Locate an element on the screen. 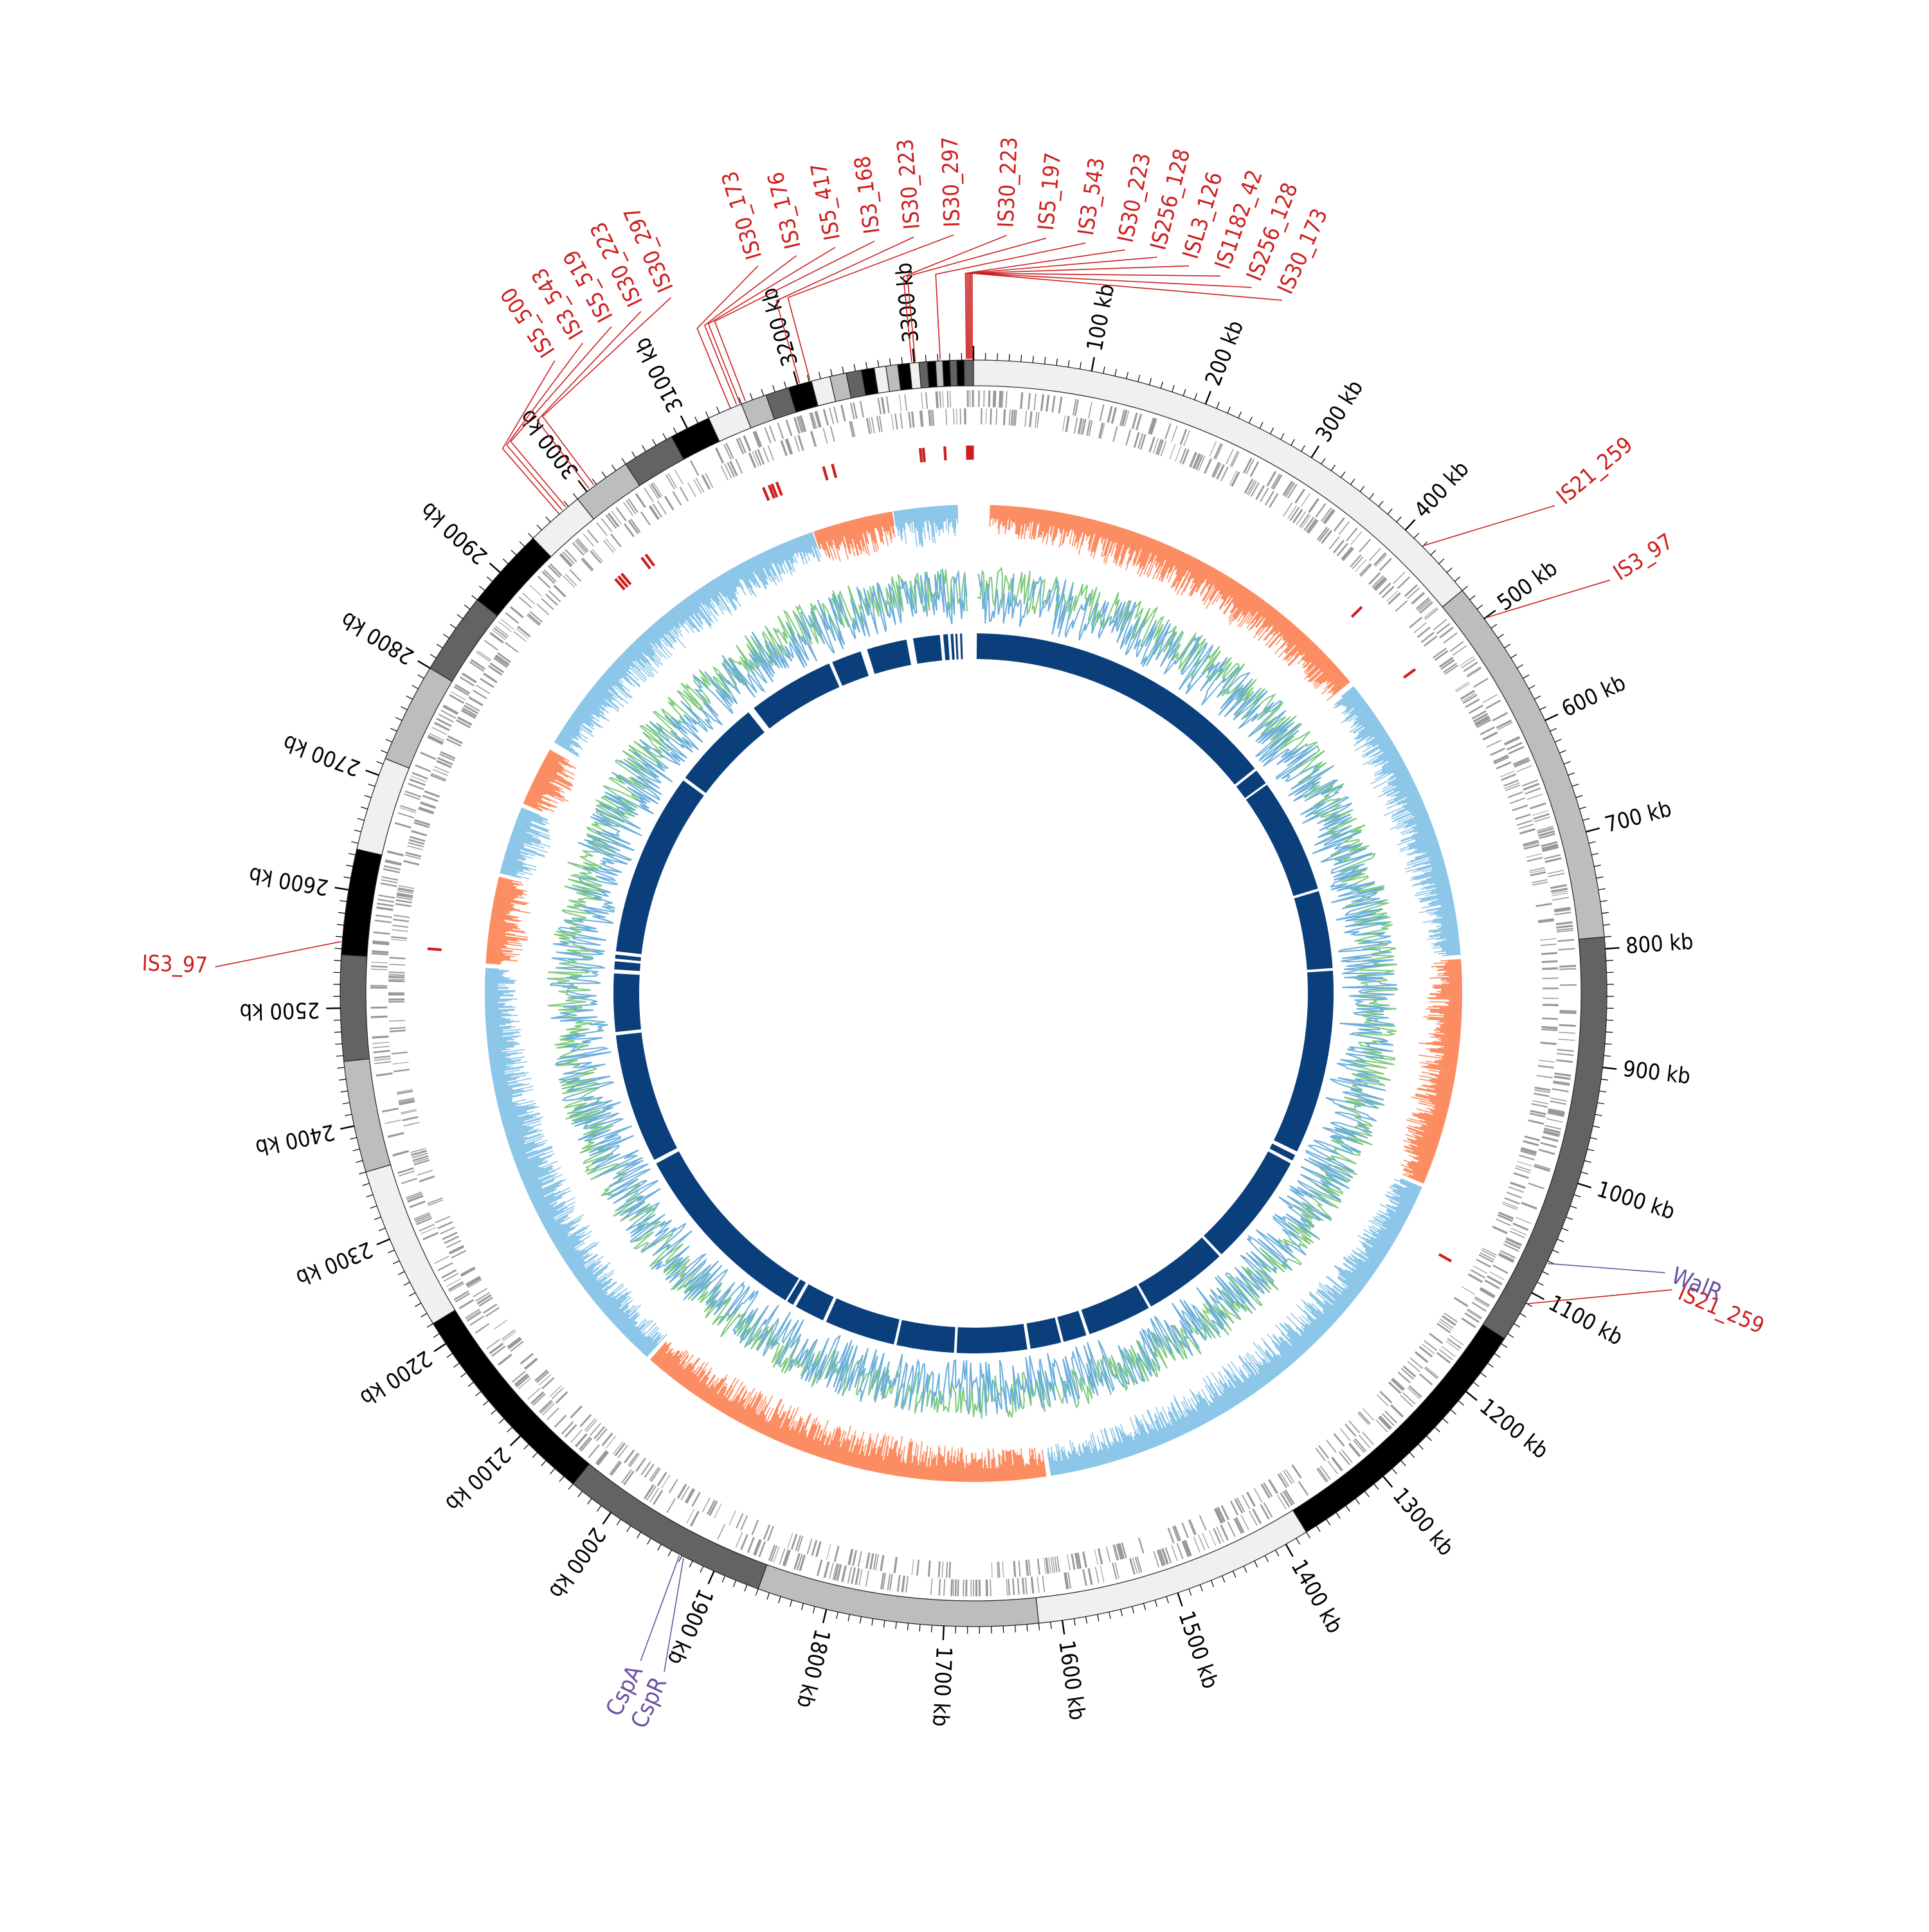 The height and width of the screenshot is (1932, 1929). tick-label: 100 kb is located at coordinates (1101, 317).